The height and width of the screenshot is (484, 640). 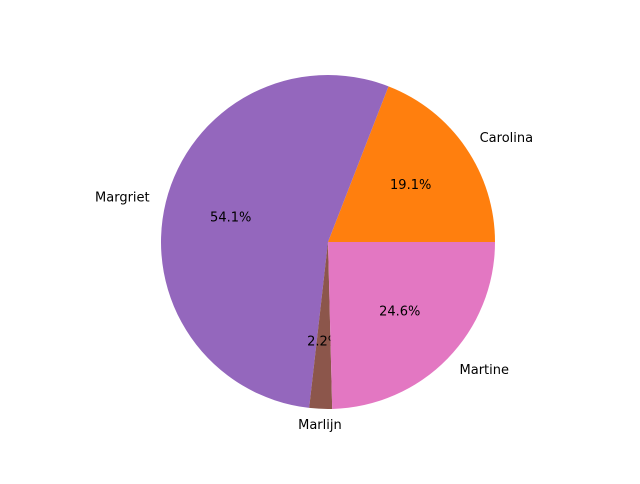 What do you see at coordinates (507, 138) in the screenshot?
I see `slice-label-carolina: Carolina` at bounding box center [507, 138].